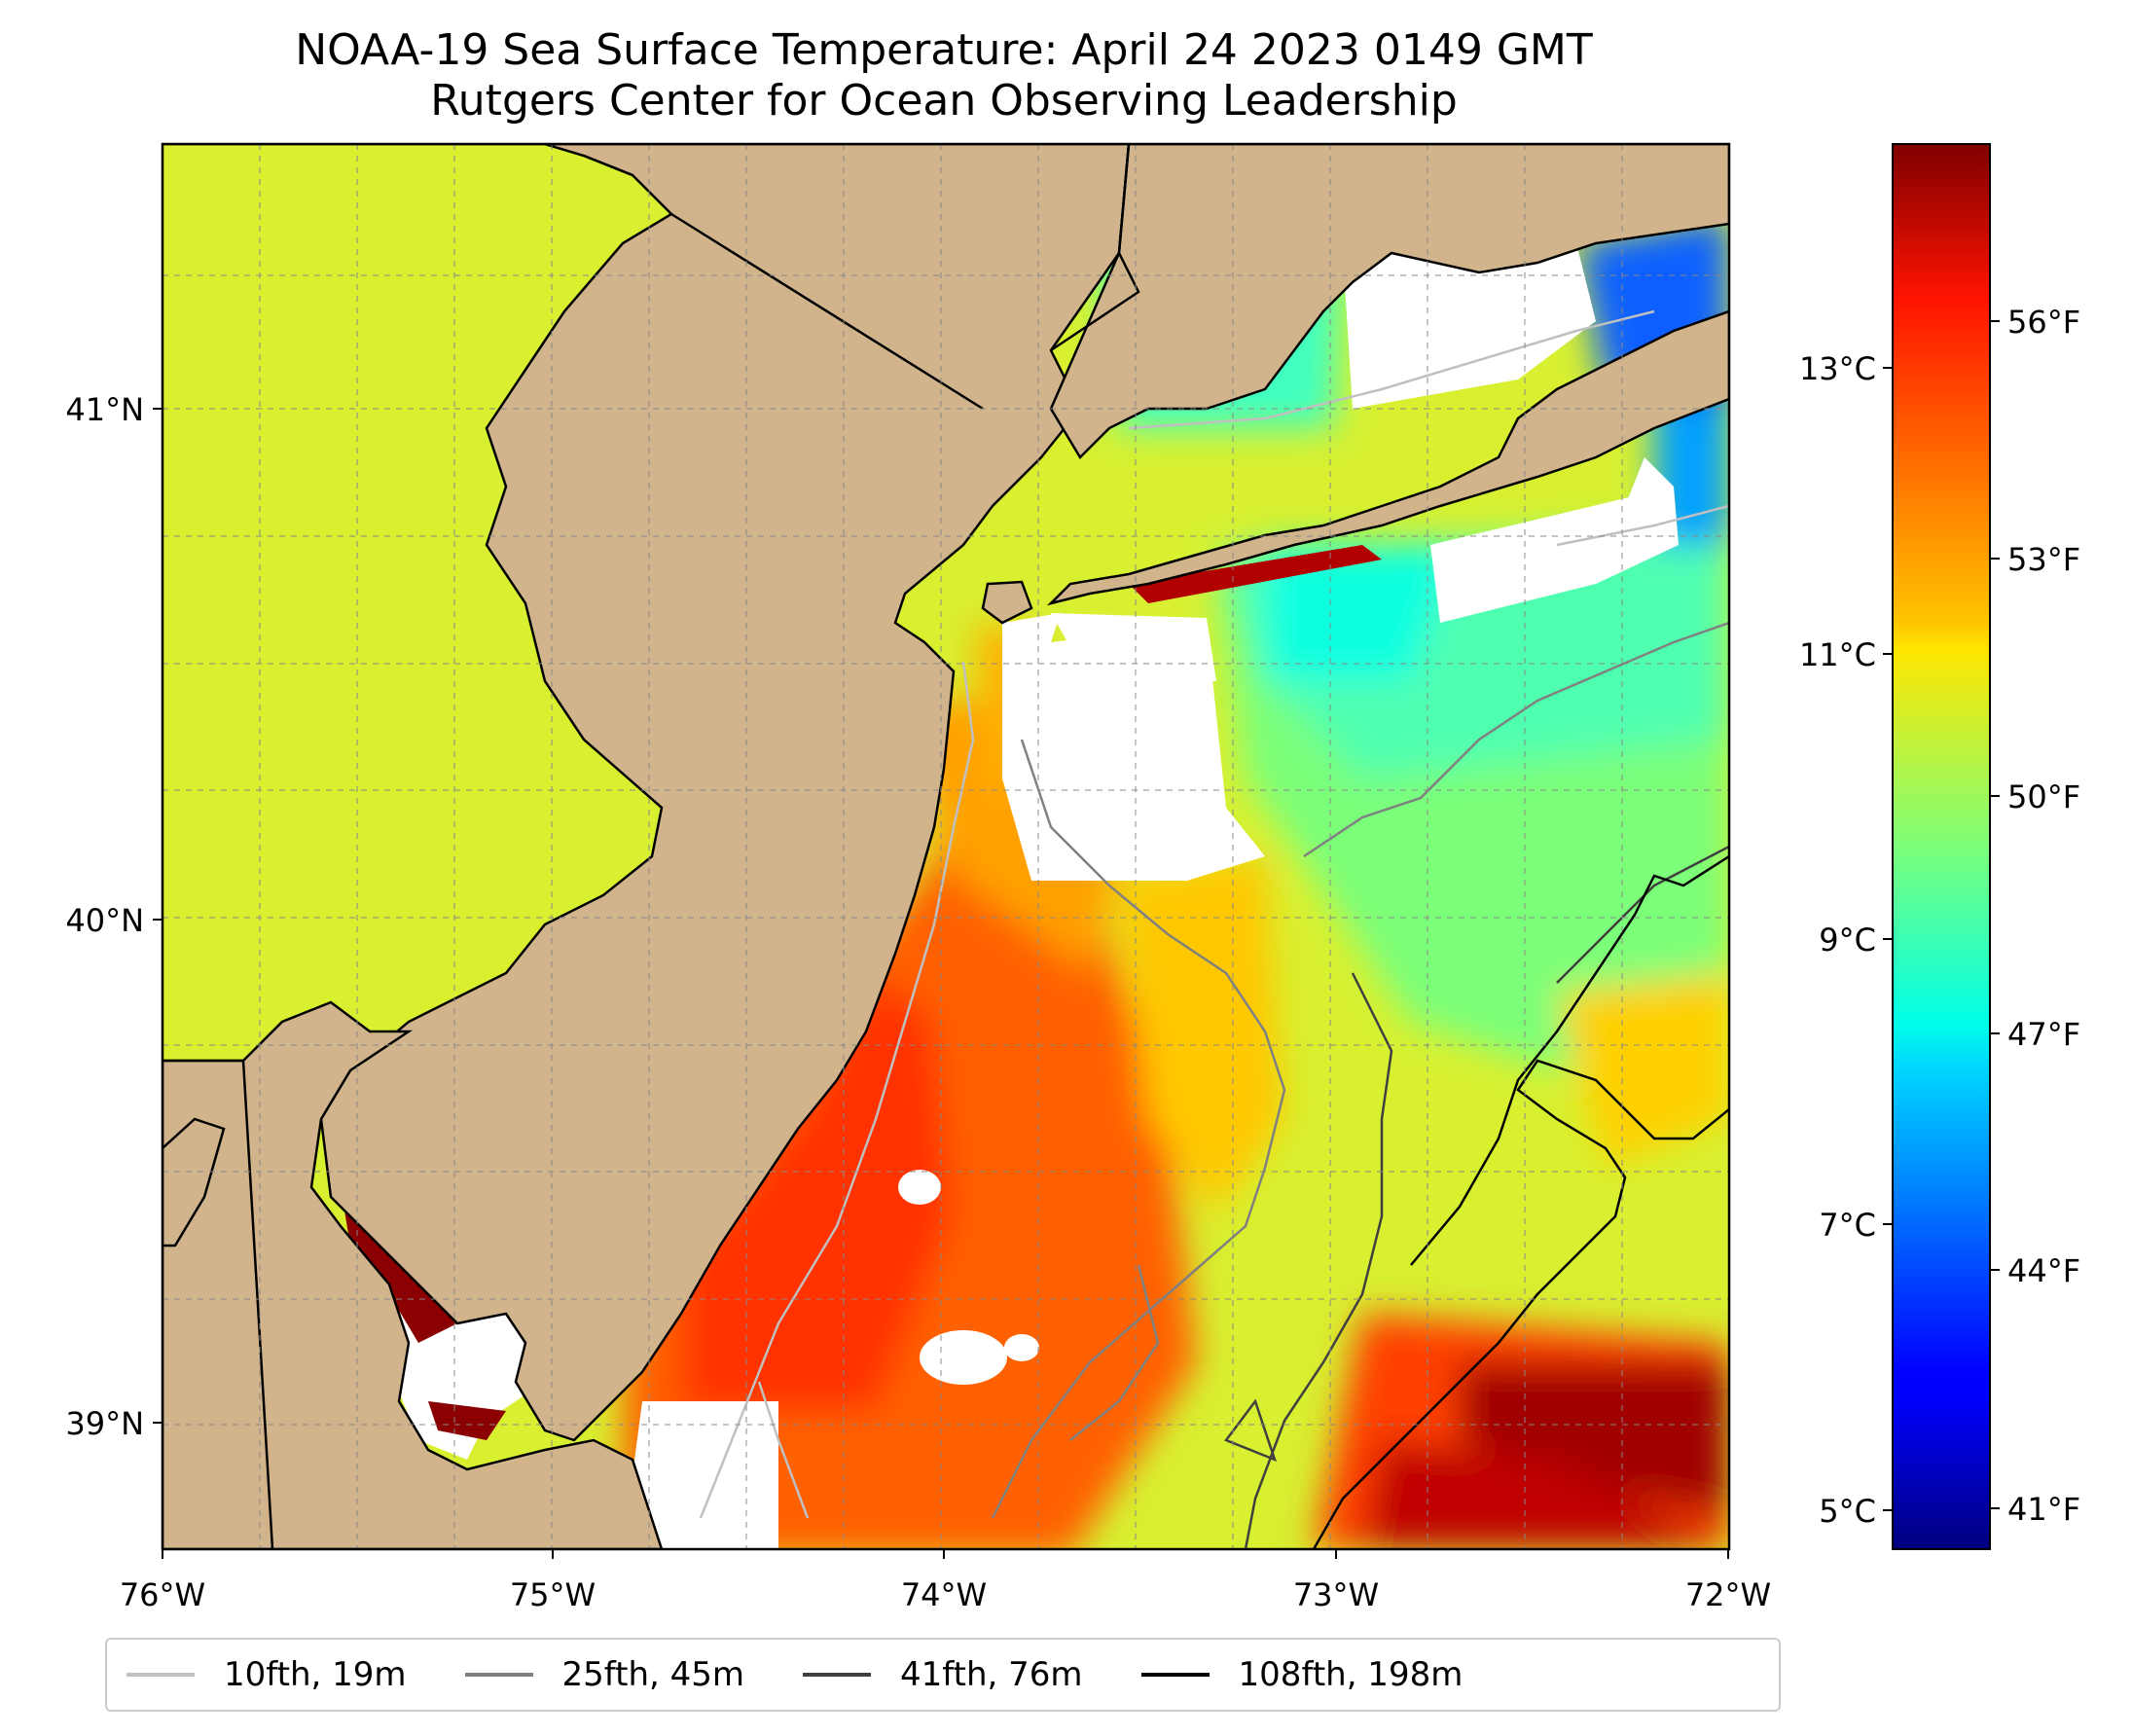  What do you see at coordinates (2044, 560) in the screenshot?
I see `colorbar-f-label: 53°F` at bounding box center [2044, 560].